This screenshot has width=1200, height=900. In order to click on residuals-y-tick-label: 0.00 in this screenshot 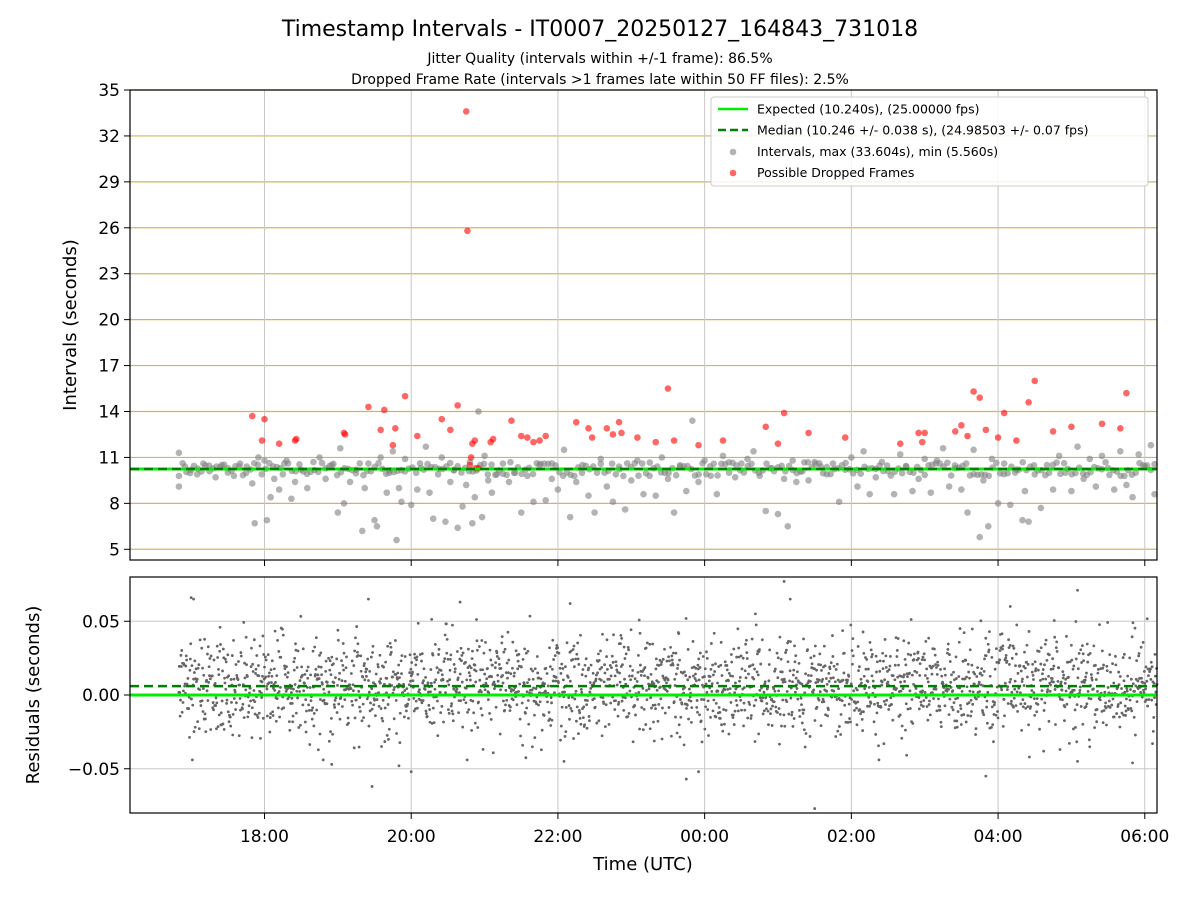, I will do `click(101, 696)`.